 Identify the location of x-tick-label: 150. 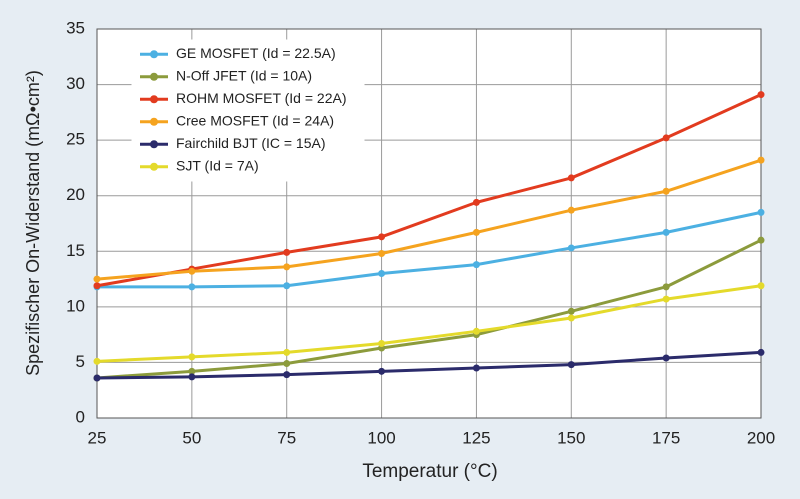
(571, 437).